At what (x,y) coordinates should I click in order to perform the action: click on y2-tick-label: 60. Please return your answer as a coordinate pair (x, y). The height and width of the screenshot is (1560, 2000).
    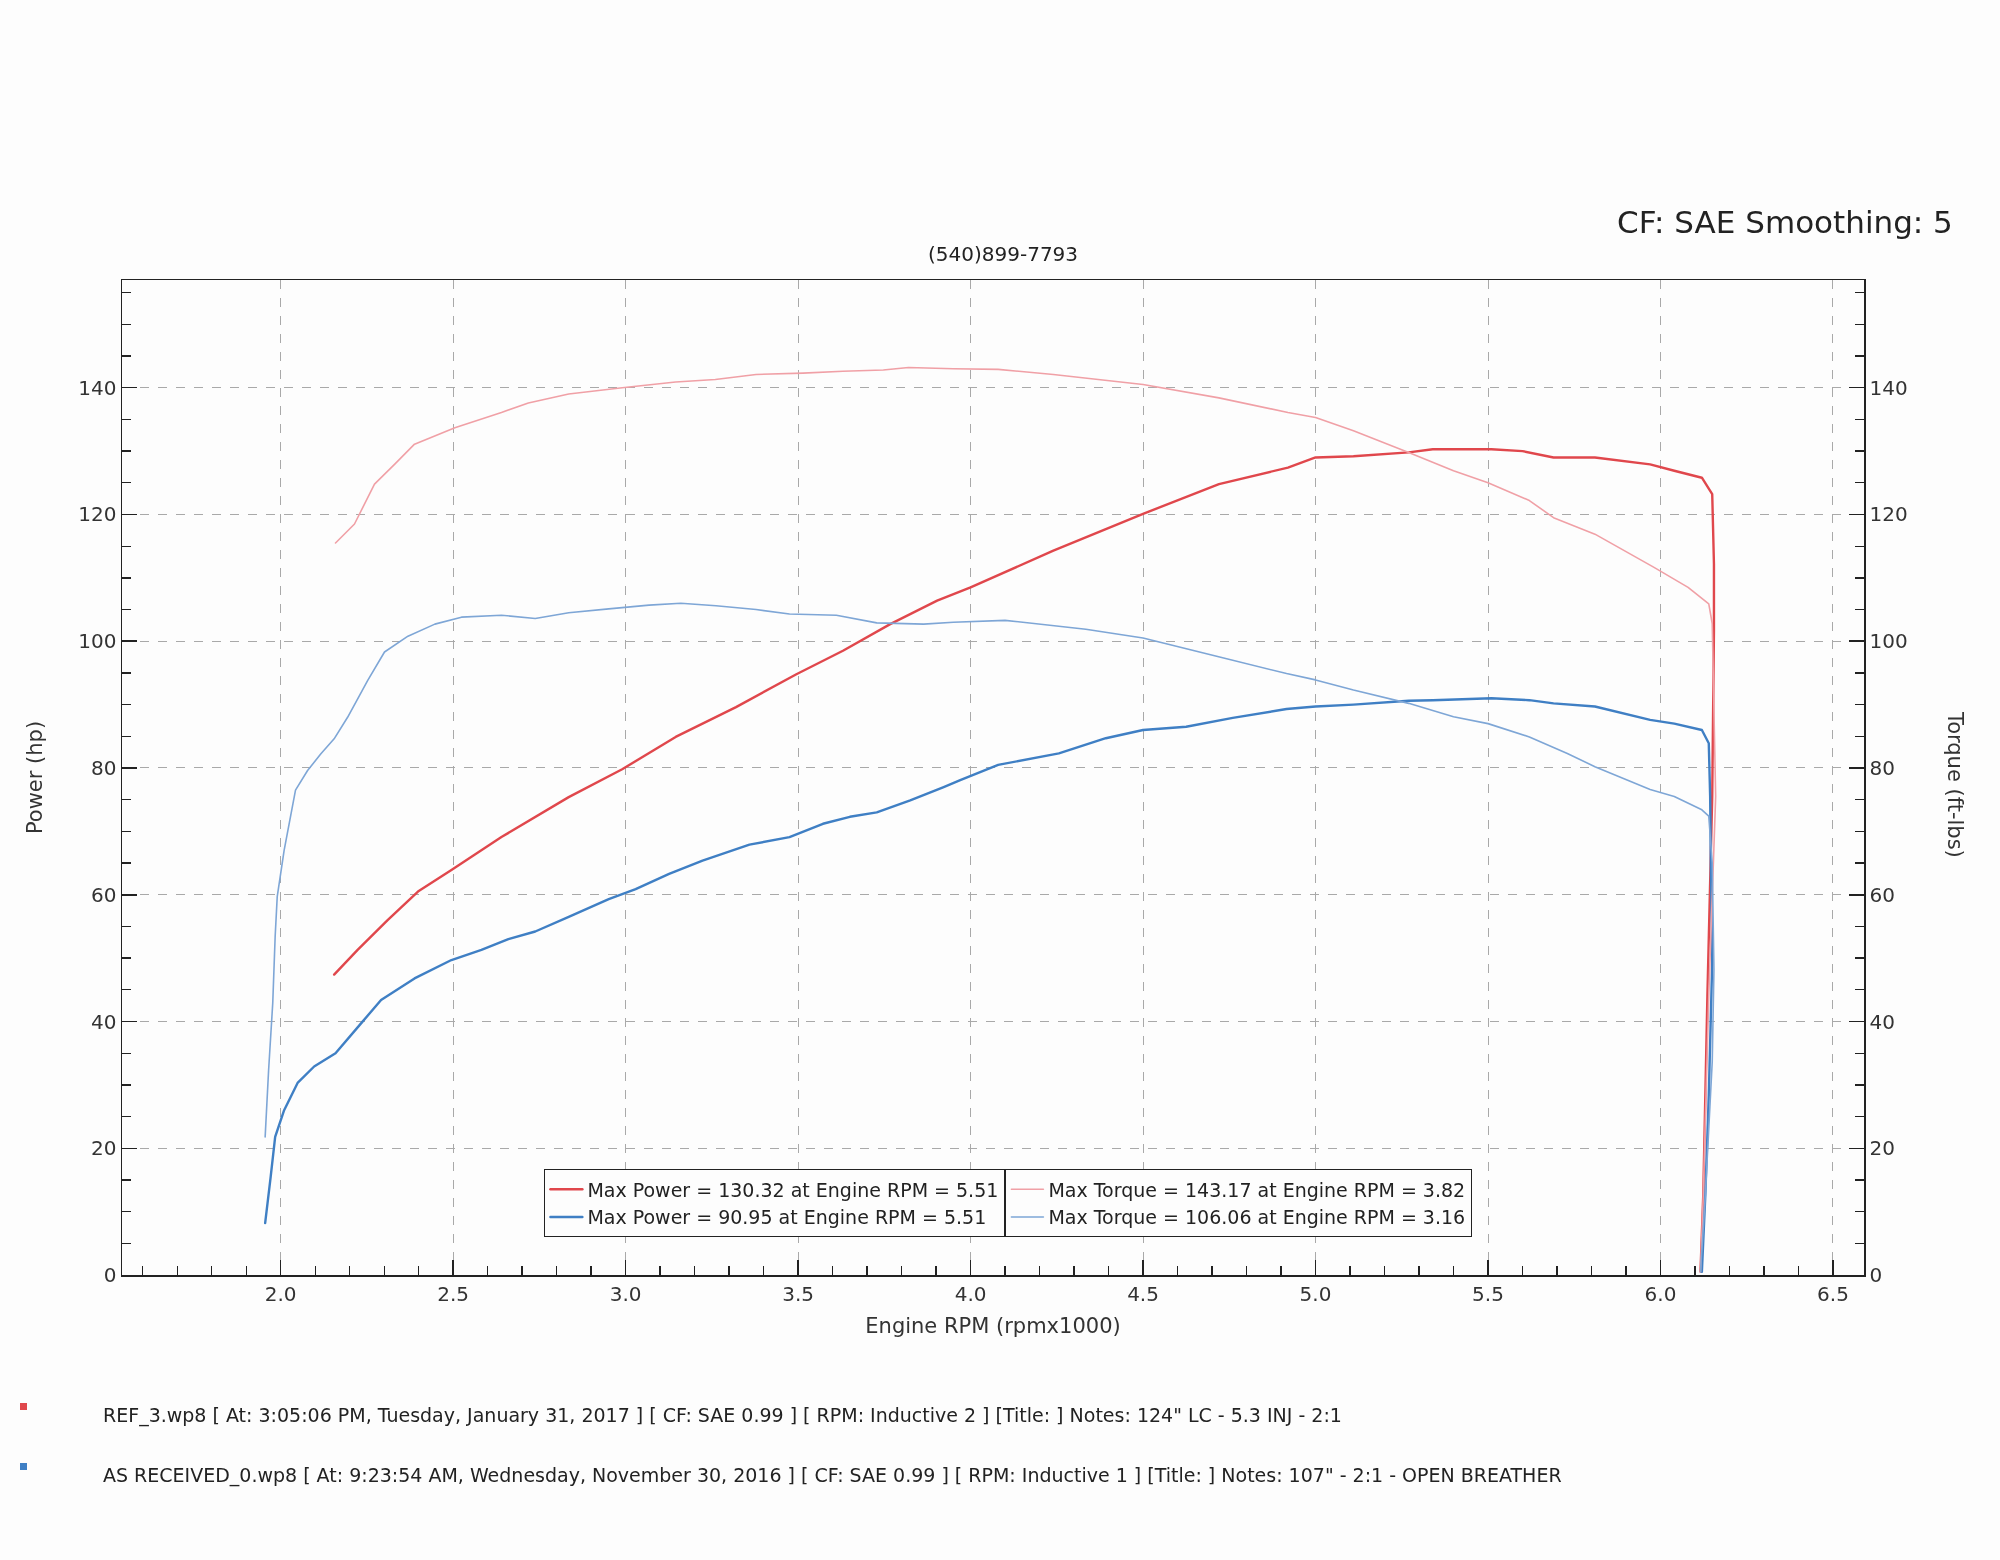
    Looking at the image, I should click on (1882, 894).